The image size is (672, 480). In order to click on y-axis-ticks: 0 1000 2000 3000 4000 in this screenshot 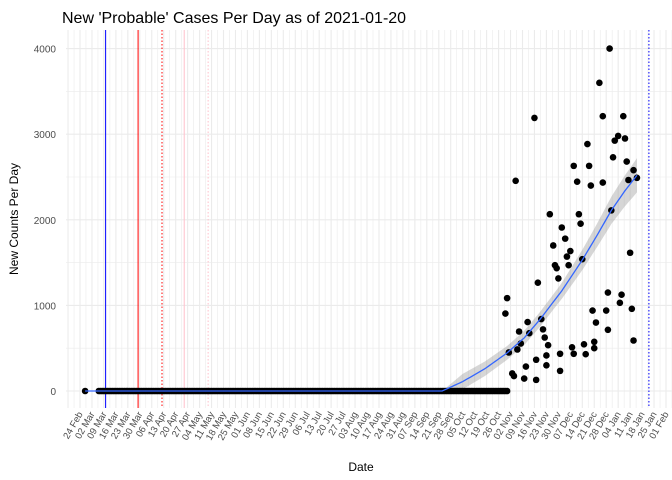, I will do `click(45, 221)`.